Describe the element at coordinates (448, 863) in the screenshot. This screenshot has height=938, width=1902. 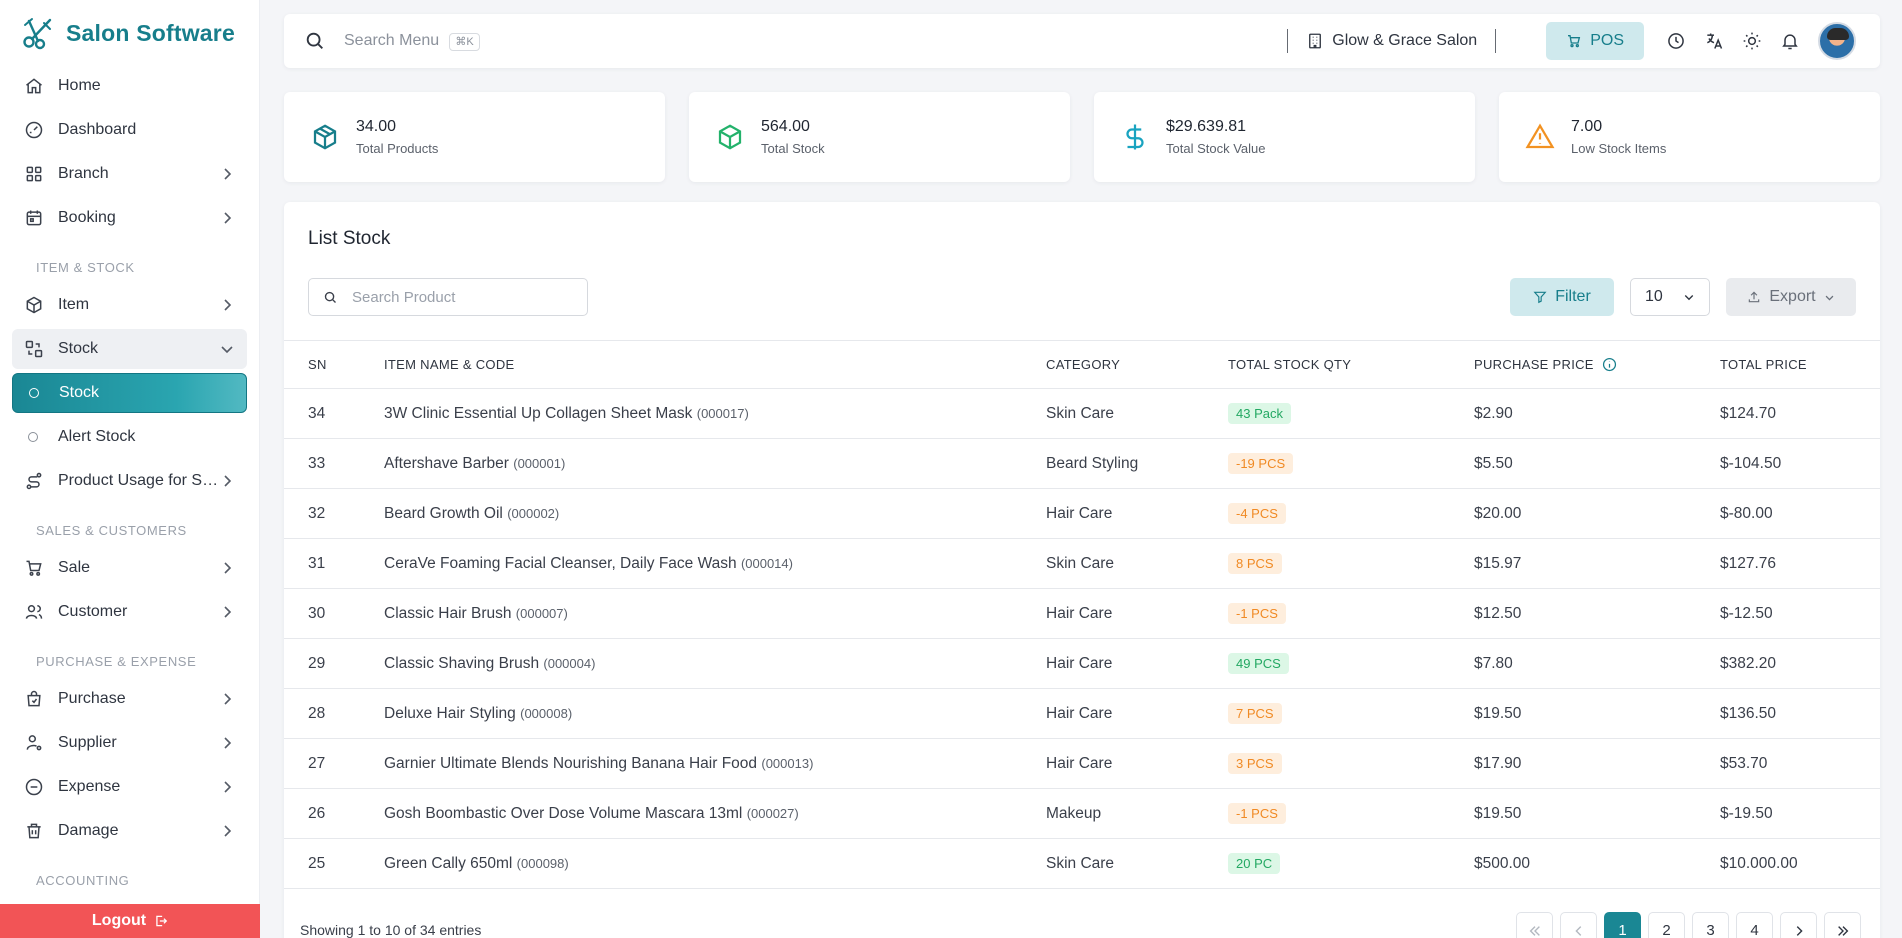
I see `item-name: Green Cally 650ml` at that location.